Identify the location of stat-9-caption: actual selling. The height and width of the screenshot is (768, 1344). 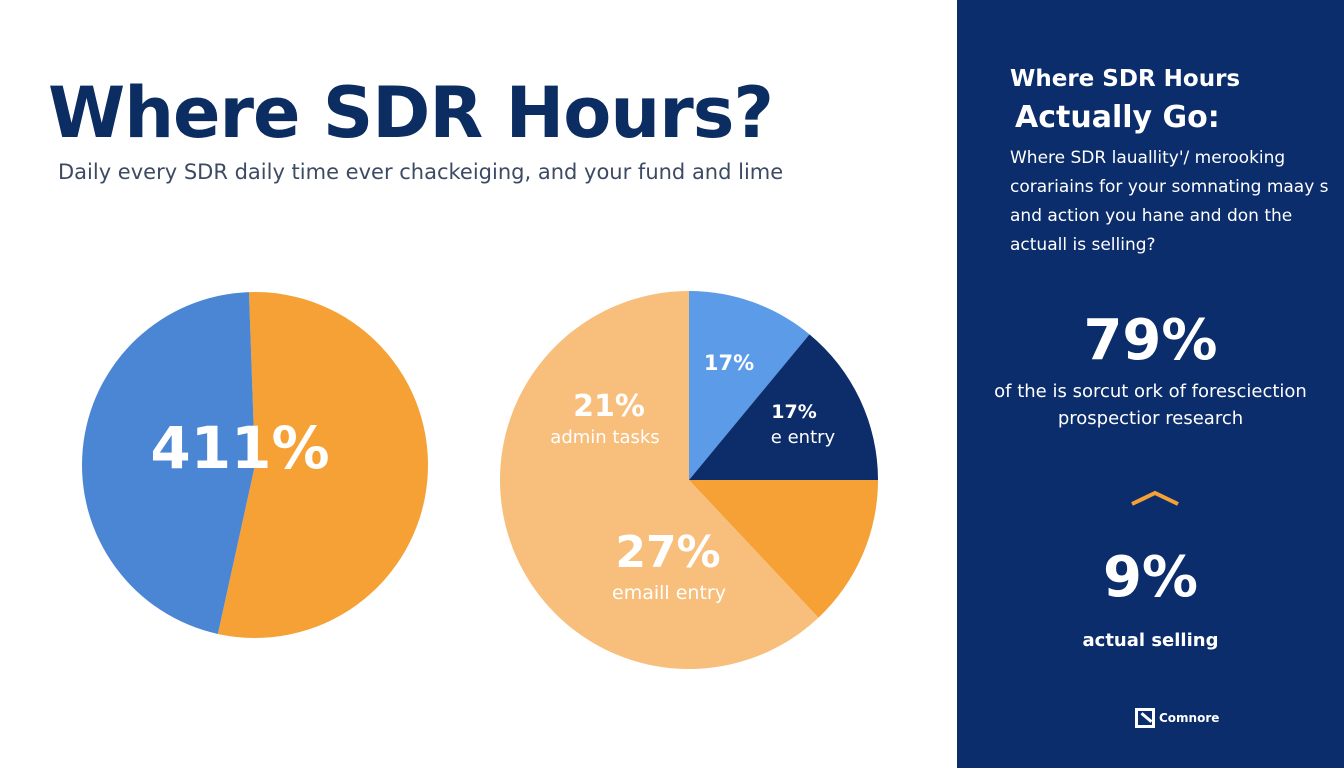
(1150, 640).